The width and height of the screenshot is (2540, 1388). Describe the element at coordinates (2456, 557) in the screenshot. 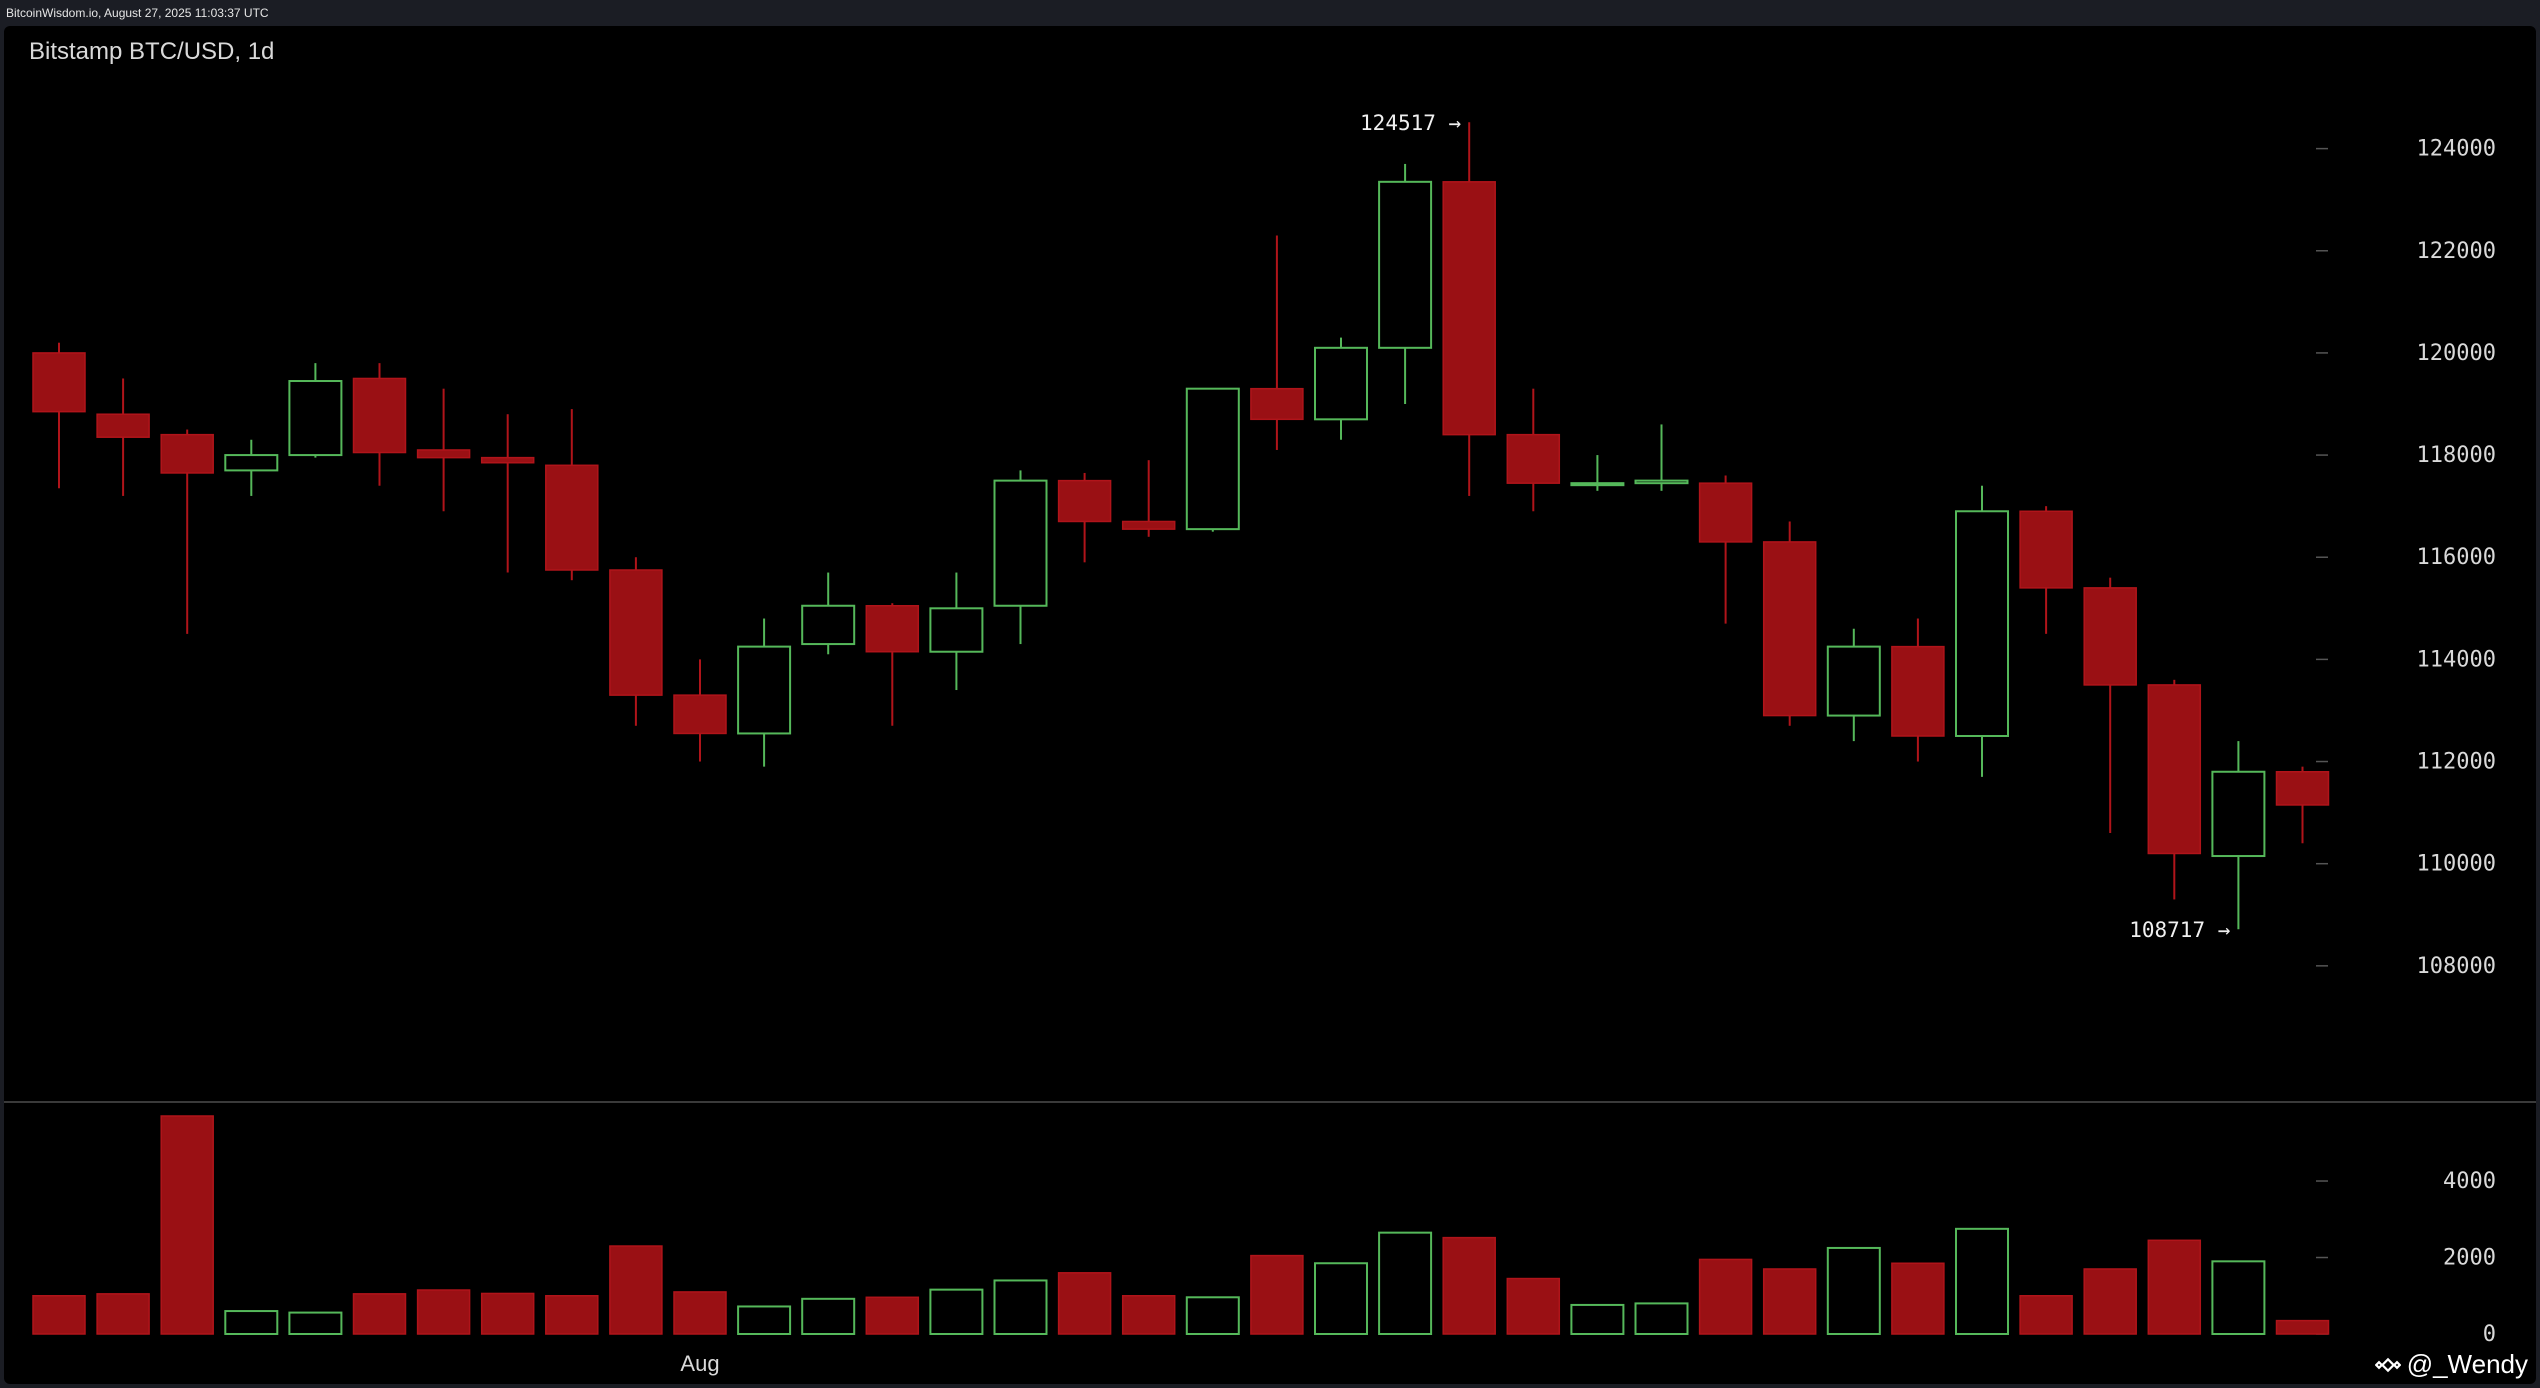

I see `price-tick-label: 116000` at that location.